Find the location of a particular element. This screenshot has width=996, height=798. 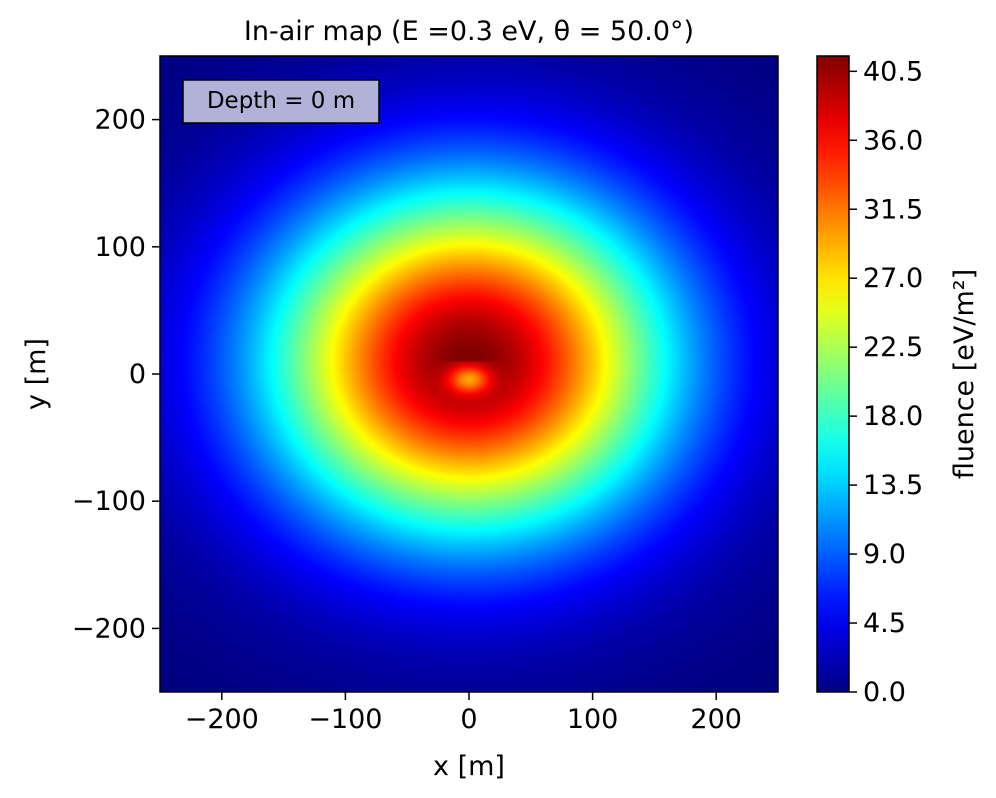

depth-annotation: Depth = 0 m is located at coordinates (281, 101).